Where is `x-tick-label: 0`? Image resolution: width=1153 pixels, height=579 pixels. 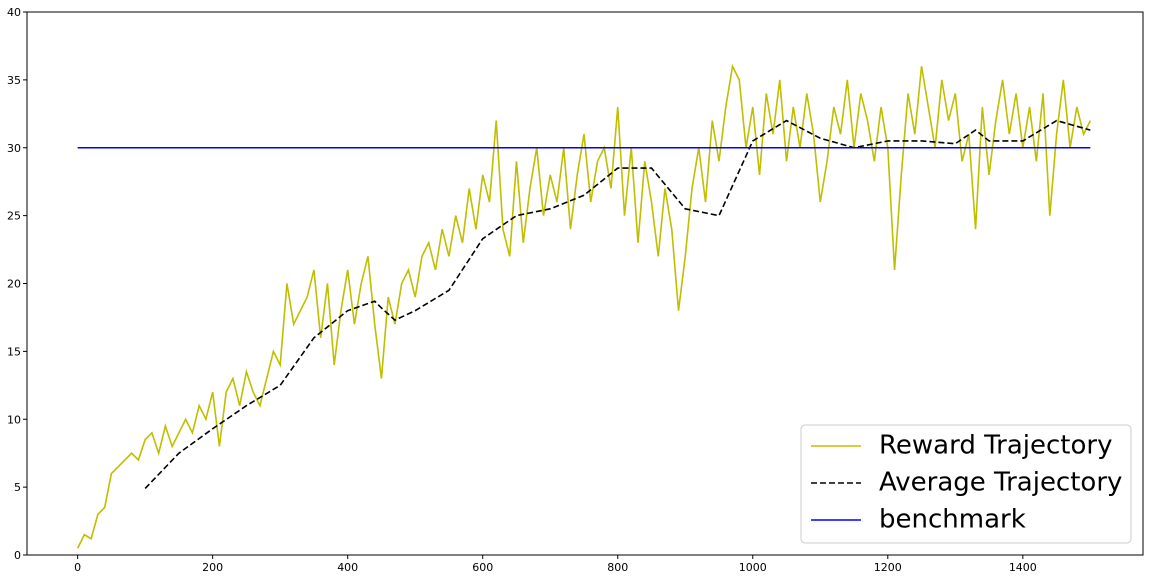 x-tick-label: 0 is located at coordinates (77, 567).